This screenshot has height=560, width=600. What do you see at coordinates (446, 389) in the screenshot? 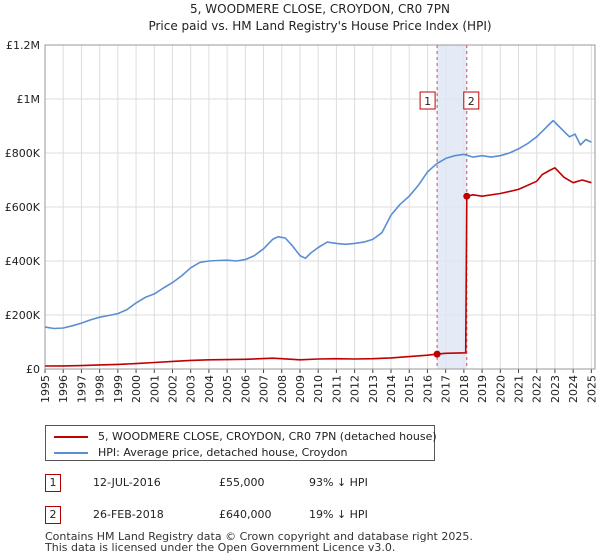
I see `x-tick-label: 2017` at bounding box center [446, 389].